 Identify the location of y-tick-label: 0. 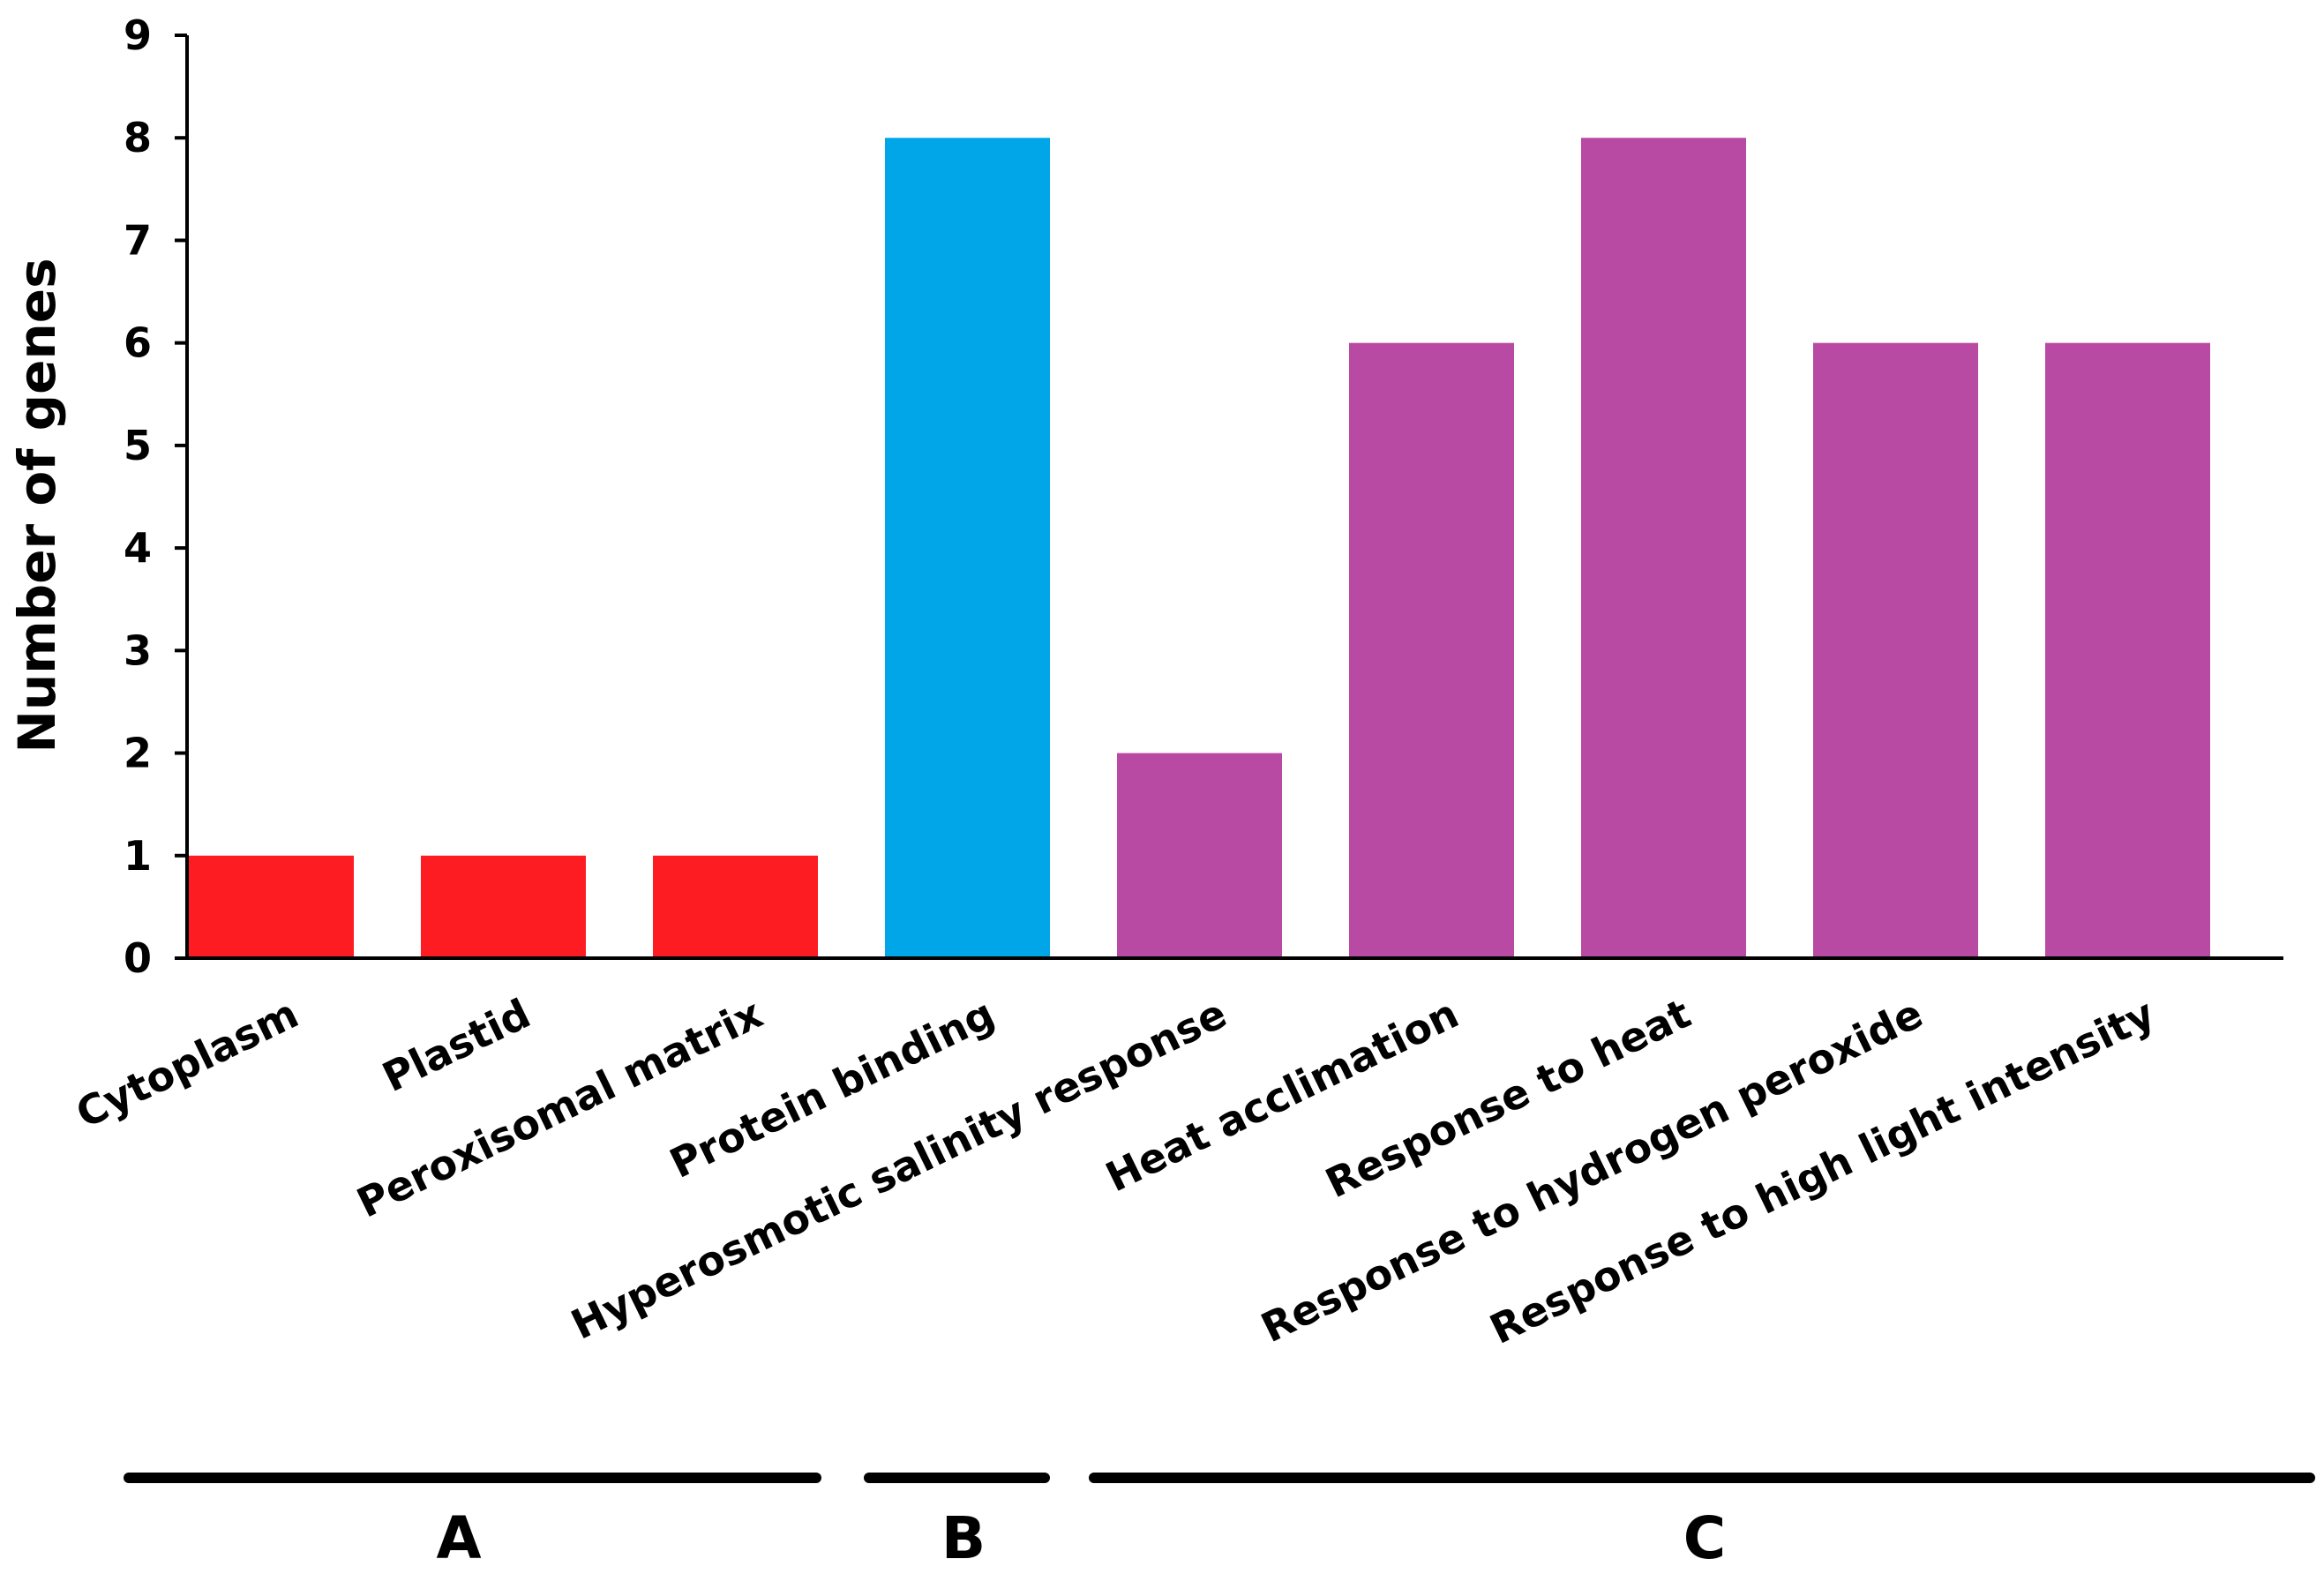
(138, 958).